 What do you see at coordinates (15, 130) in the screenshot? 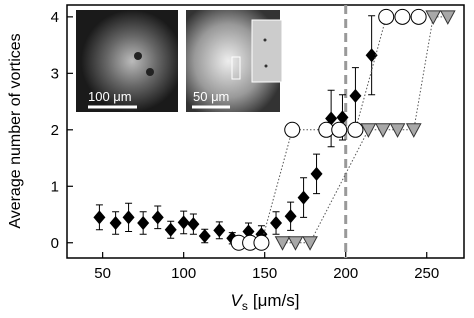
I see `y-axis-label: Average number of vortices` at bounding box center [15, 130].